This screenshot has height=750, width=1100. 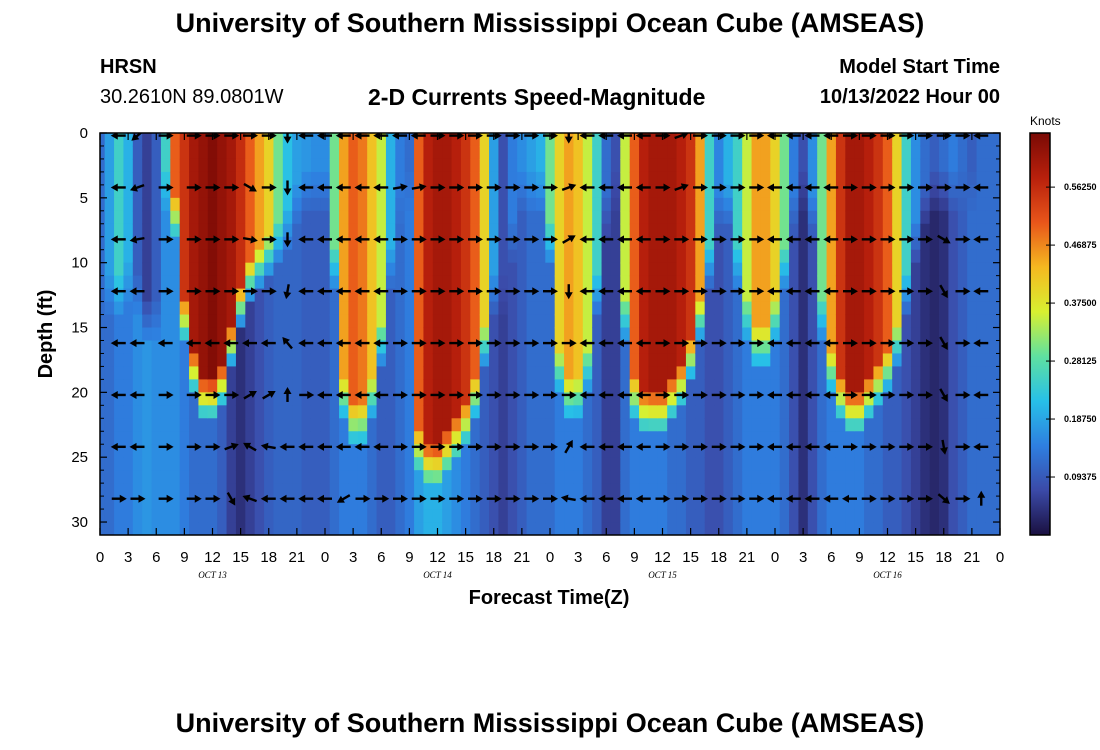 I want to click on x-tick-label: 6, so click(x=606, y=557).